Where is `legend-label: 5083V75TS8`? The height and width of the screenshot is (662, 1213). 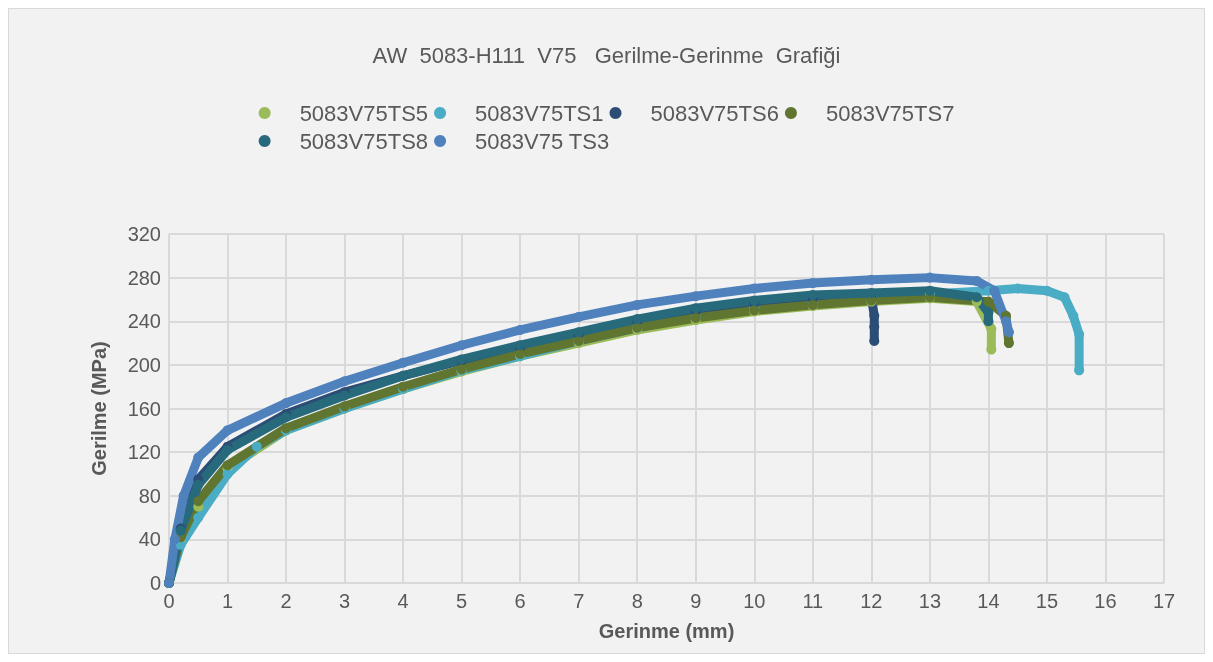 legend-label: 5083V75TS8 is located at coordinates (364, 141).